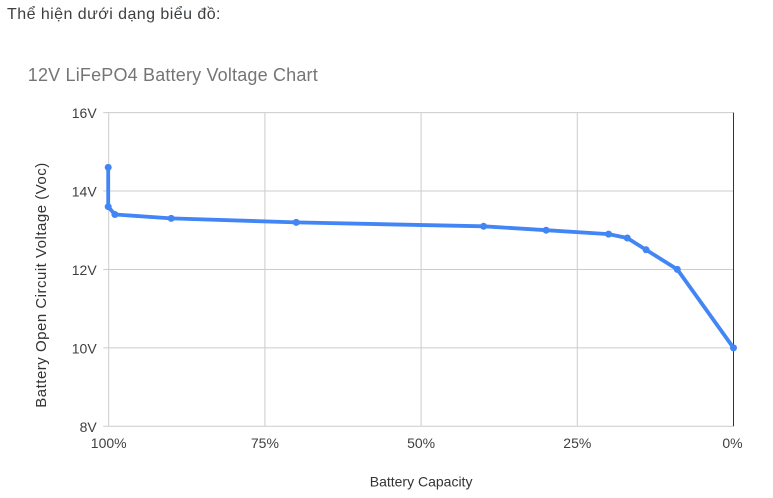 Image resolution: width=773 pixels, height=498 pixels. Describe the element at coordinates (85, 348) in the screenshot. I see `svg-text: 10V` at that location.